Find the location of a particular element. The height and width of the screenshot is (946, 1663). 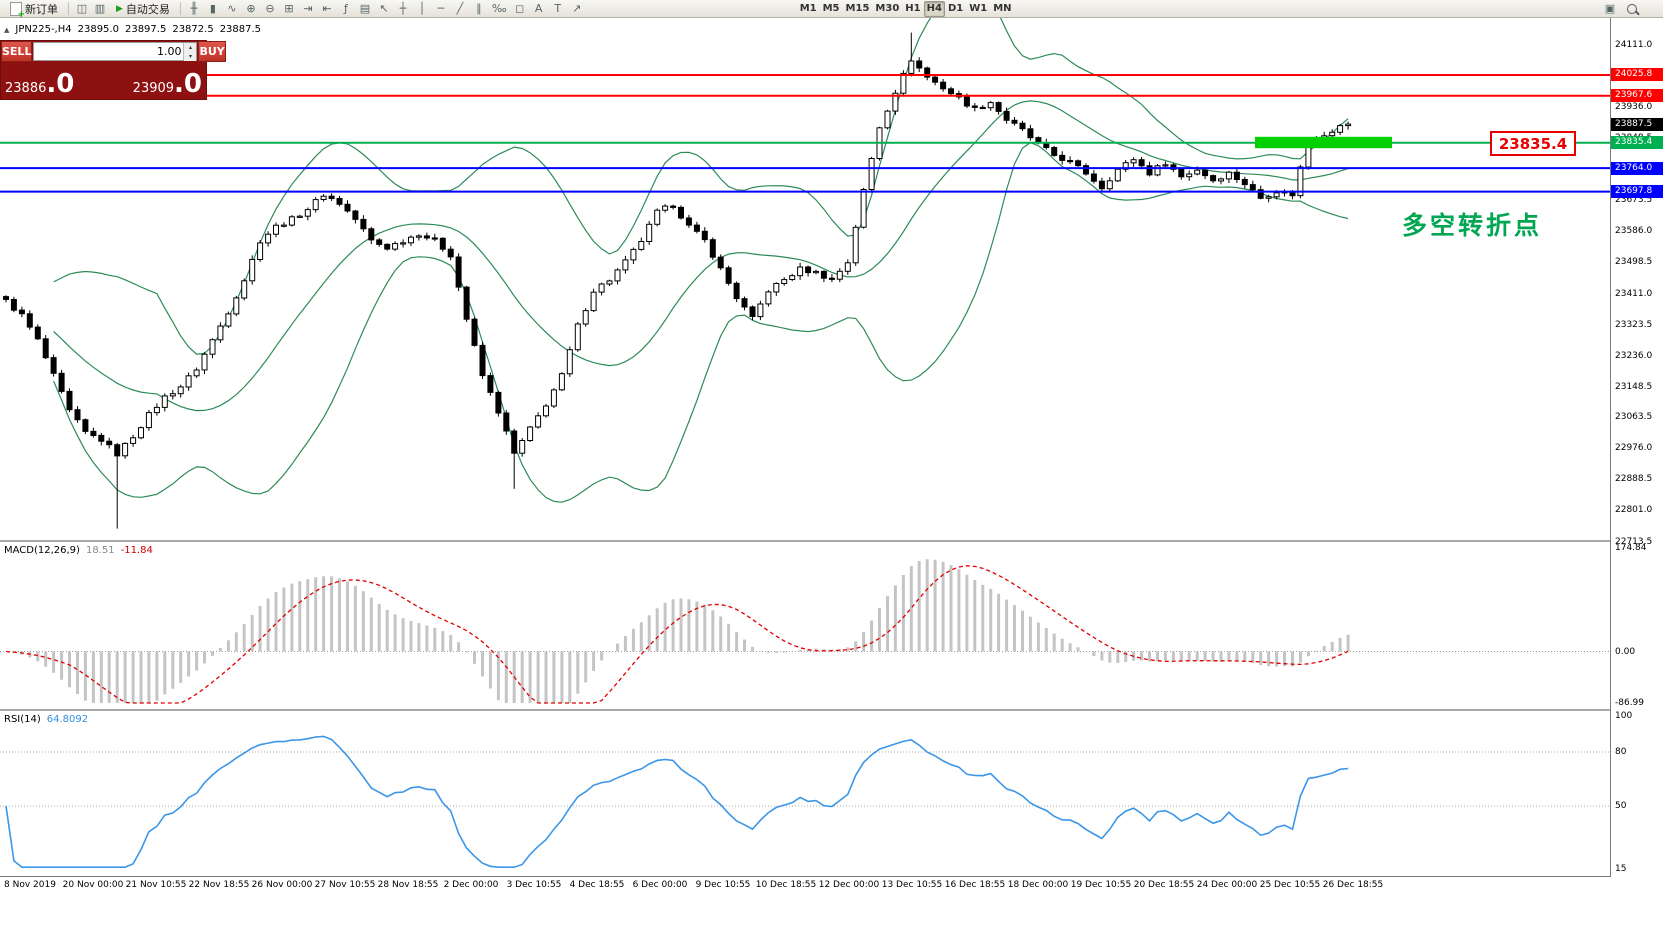

price-line-badge: 23967.6 is located at coordinates (1637, 96).